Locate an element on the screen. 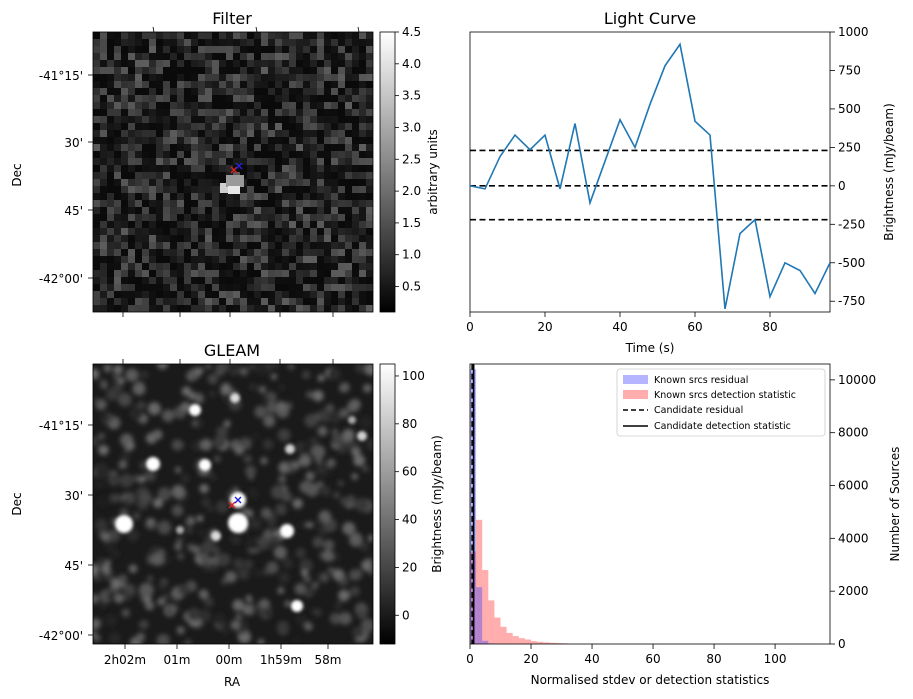 The height and width of the screenshot is (699, 913). y-tick-label: 4000 is located at coordinates (853, 538).